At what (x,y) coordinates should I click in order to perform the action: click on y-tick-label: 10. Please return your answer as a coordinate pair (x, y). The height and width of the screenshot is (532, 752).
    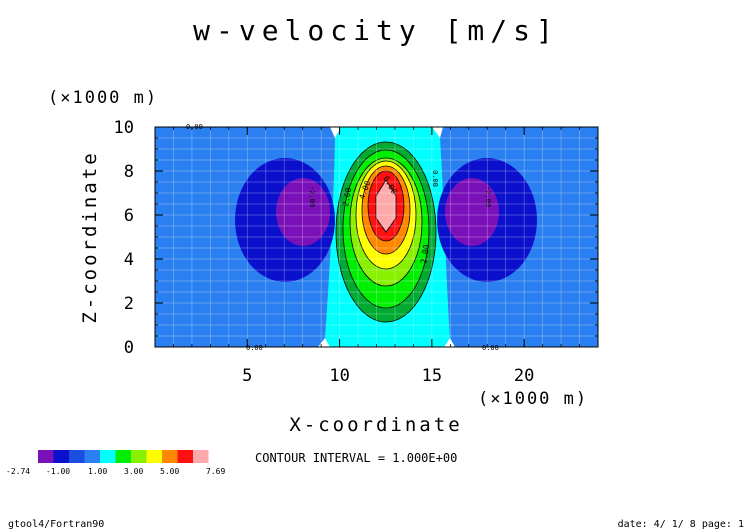
    Looking at the image, I should click on (124, 128).